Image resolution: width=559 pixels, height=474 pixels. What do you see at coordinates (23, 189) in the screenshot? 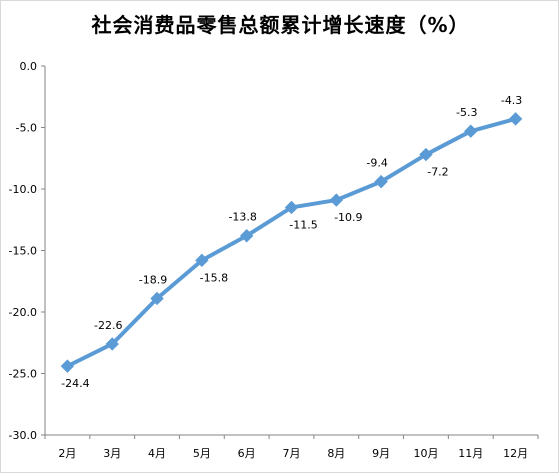
I see `y-tick-label: -10.0` at bounding box center [23, 189].